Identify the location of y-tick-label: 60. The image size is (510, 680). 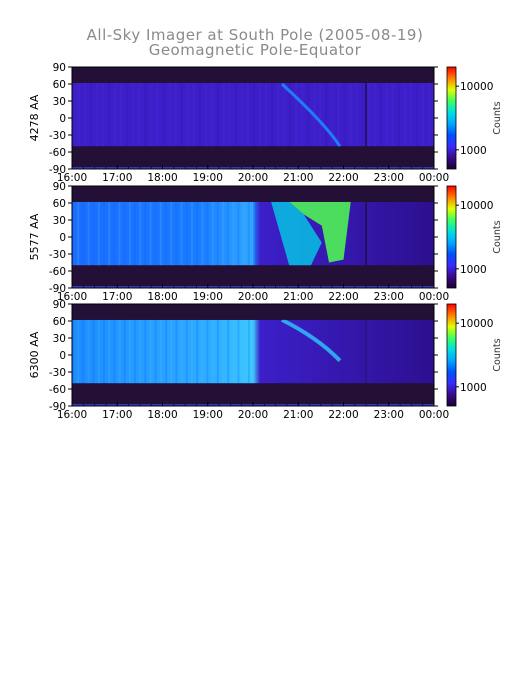
(59, 204).